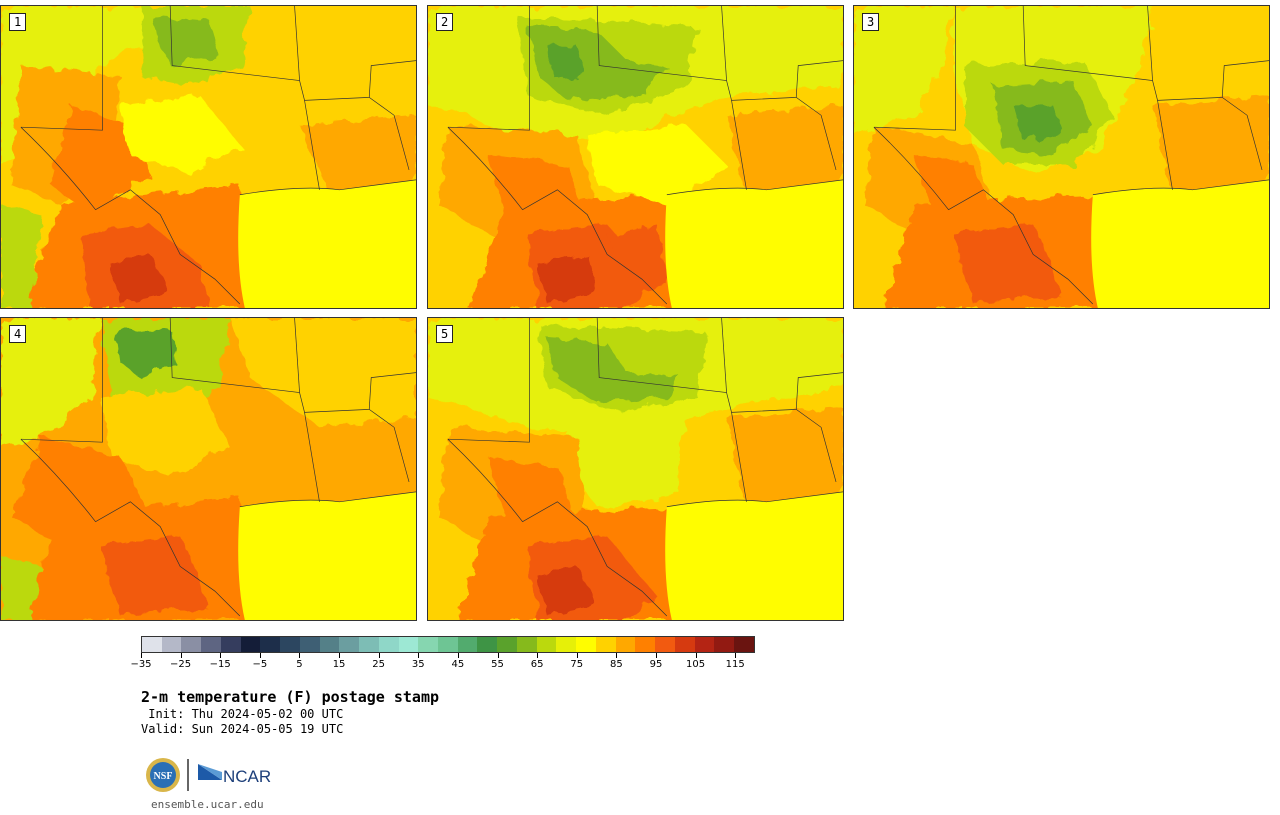 This screenshot has width=1280, height=815. Describe the element at coordinates (616, 664) in the screenshot. I see `colorbar-tick-label: 85` at that location.